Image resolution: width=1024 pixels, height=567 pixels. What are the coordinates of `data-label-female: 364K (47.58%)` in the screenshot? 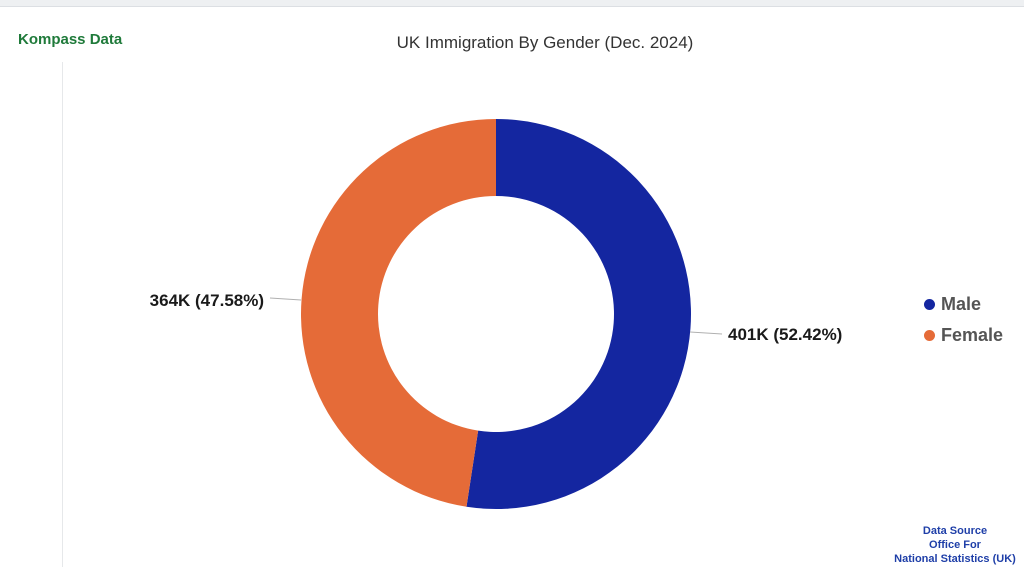 It's located at (207, 300).